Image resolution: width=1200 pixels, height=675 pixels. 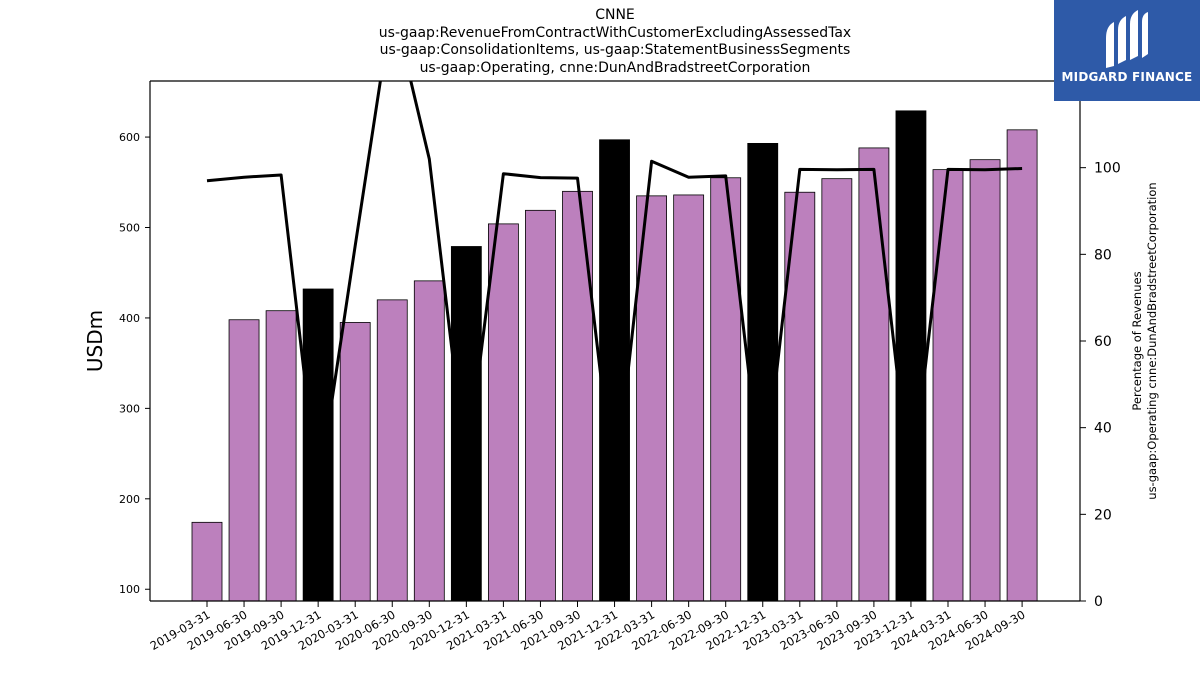 I want to click on midgard-logo-icon, so click(x=1127, y=39).